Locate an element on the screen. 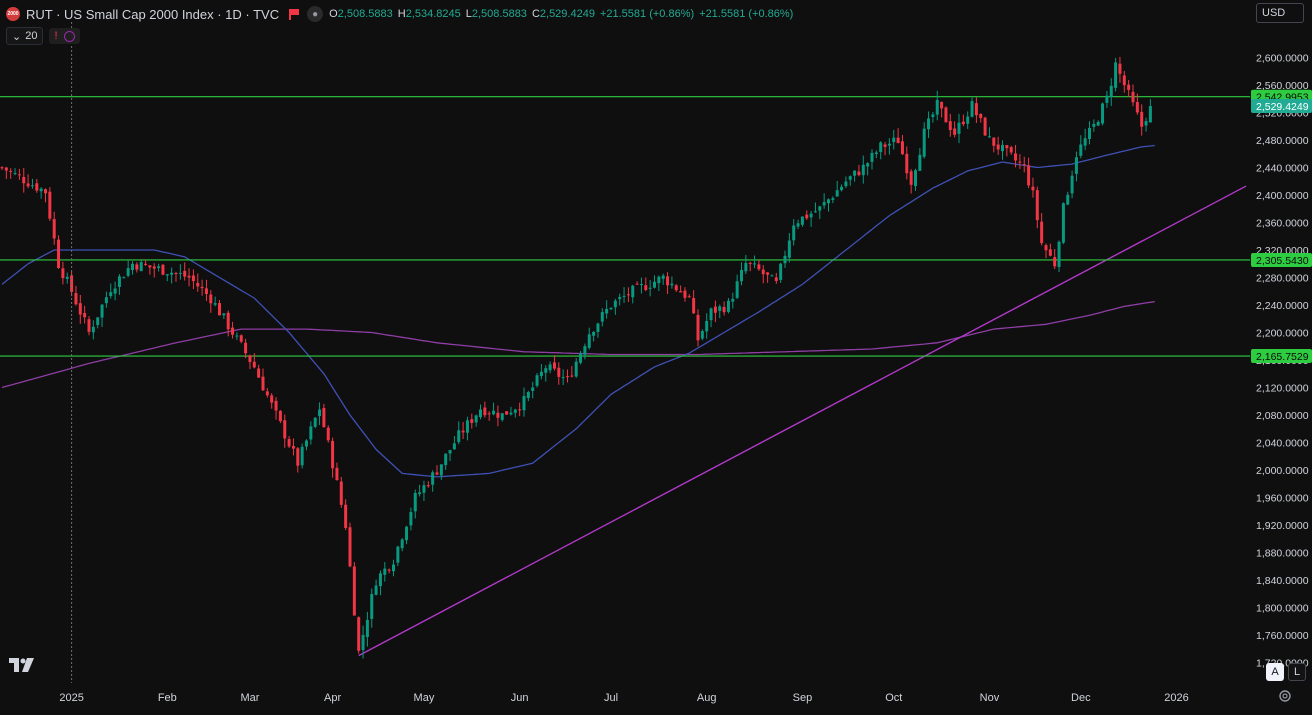 Image resolution: width=1312 pixels, height=715 pixels. tradingview-logo-icon is located at coordinates (23, 665).